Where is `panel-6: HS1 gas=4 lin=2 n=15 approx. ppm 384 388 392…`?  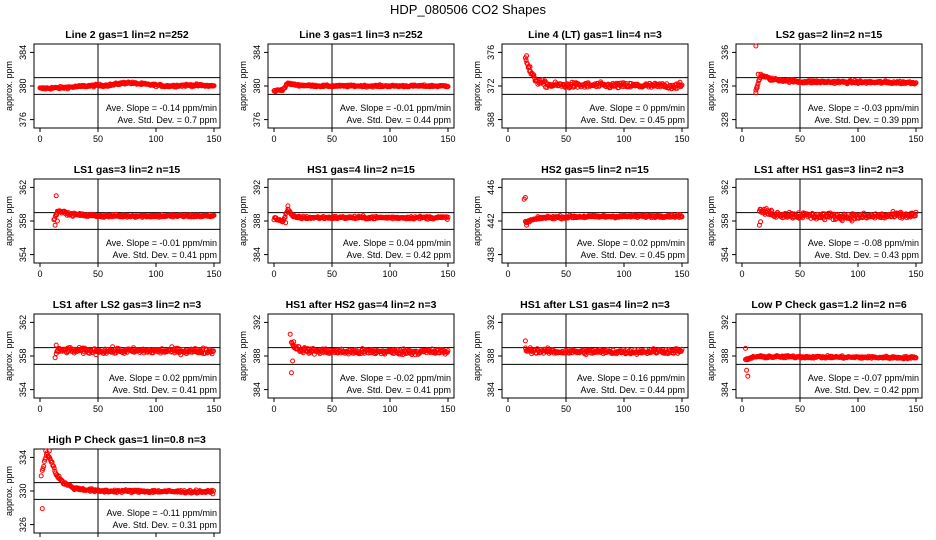 panel-6: HS1 gas=4 lin=2 n=15 approx. ppm 384 388 392… is located at coordinates (347, 221).